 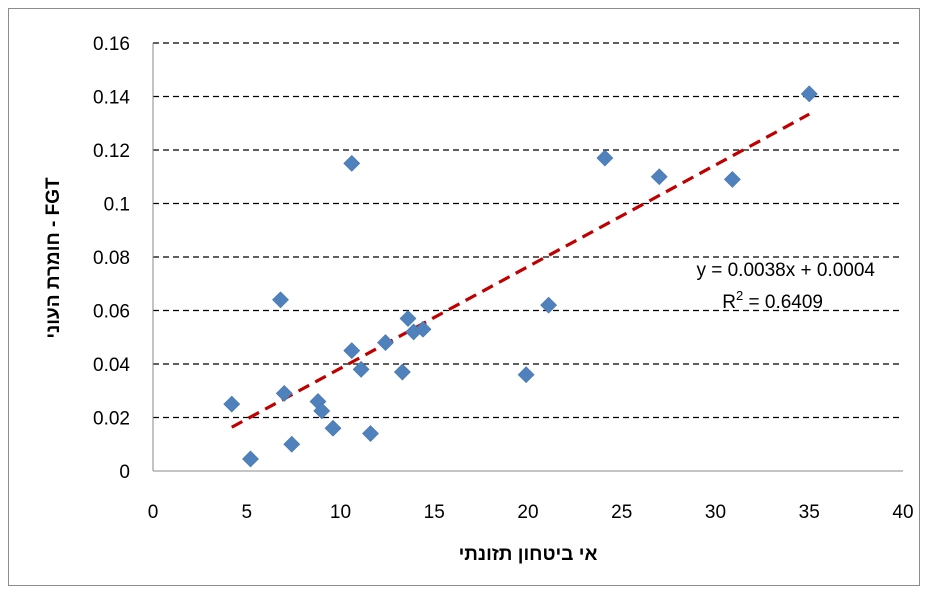 What do you see at coordinates (528, 554) in the screenshot?
I see `x-axis-title: אי ביטחון תזונתי` at bounding box center [528, 554].